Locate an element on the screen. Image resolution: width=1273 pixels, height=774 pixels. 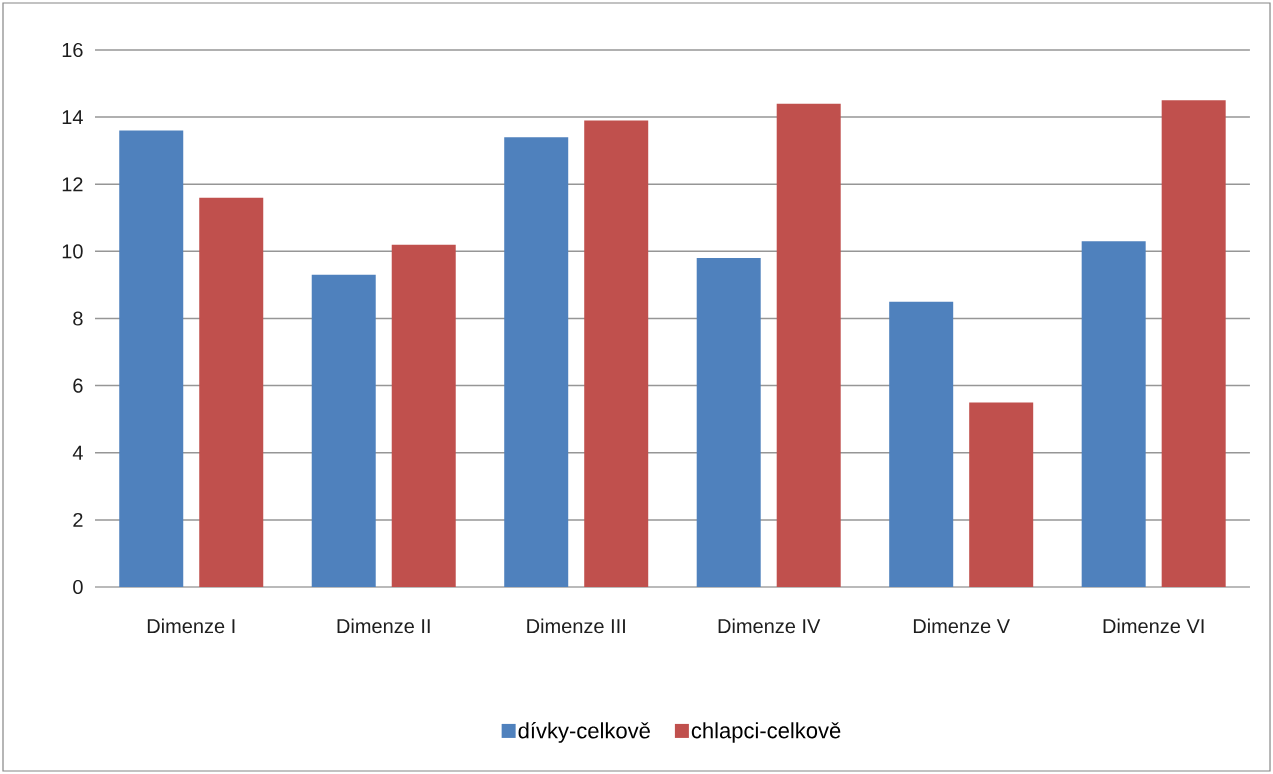
legend-label: chlapci-celkově is located at coordinates (766, 732).